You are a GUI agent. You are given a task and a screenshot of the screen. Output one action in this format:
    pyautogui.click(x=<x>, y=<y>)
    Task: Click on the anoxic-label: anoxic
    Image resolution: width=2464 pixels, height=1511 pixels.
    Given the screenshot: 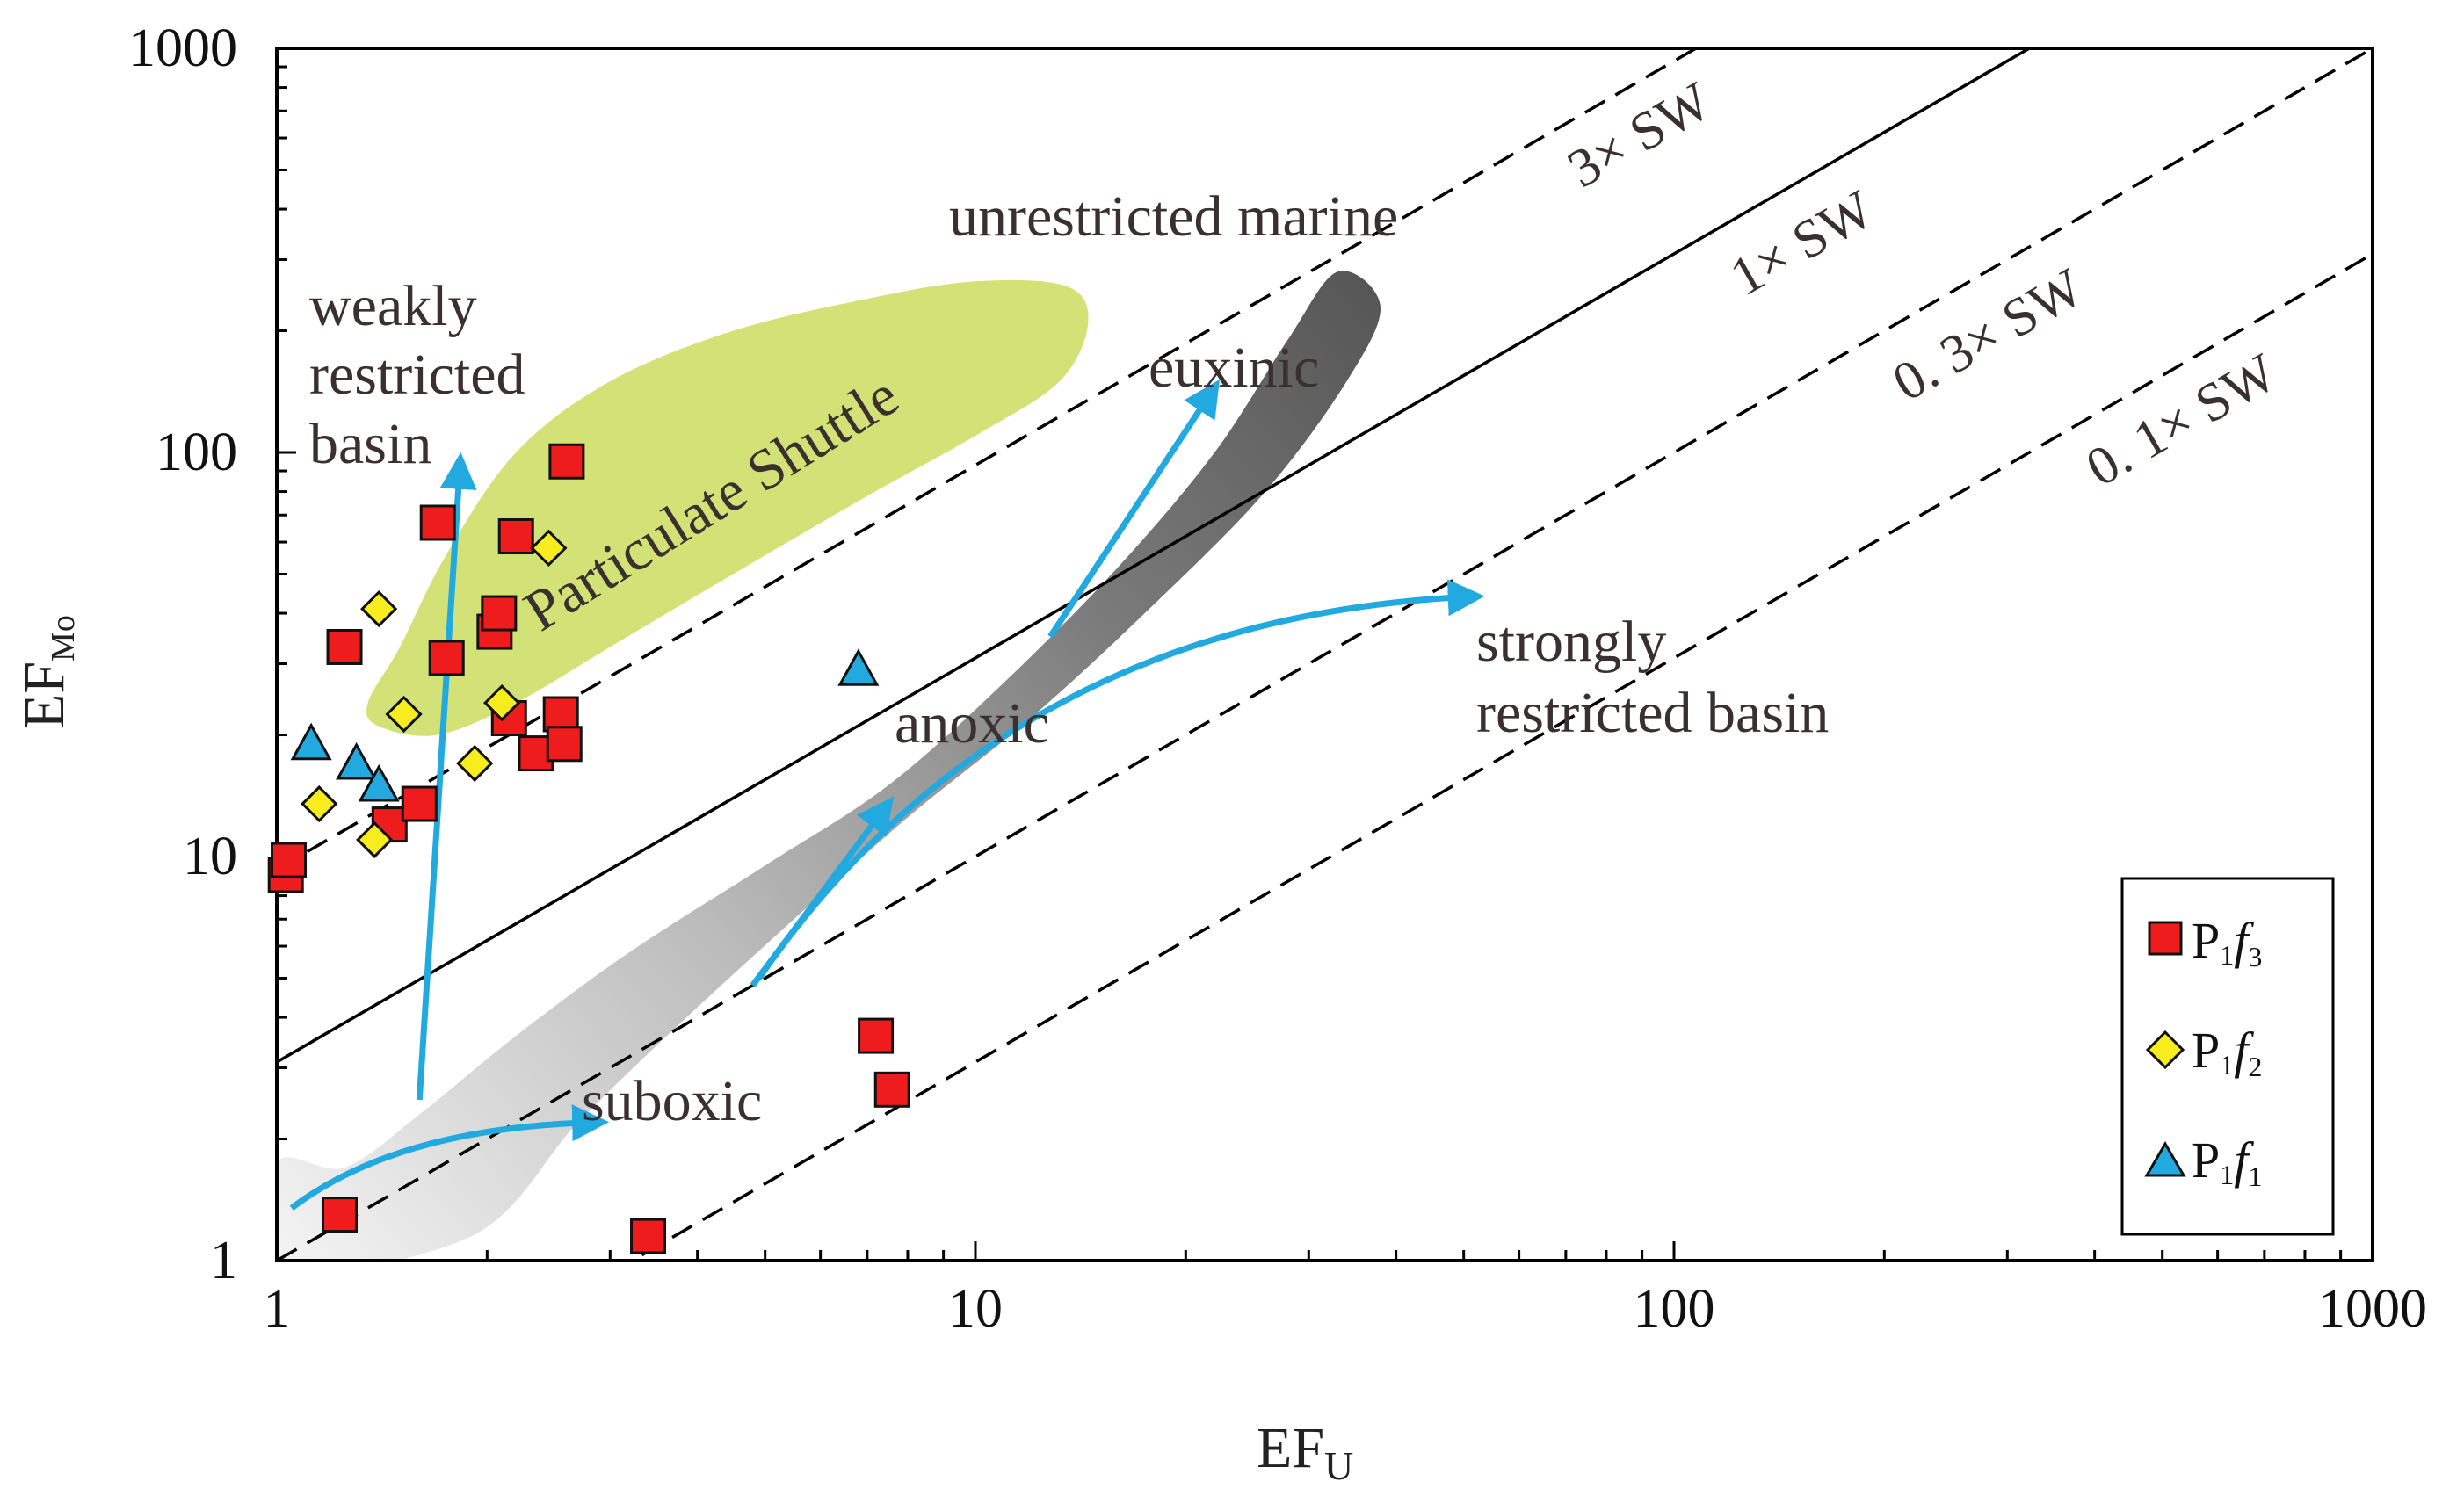 What is the action you would take?
    pyautogui.click(x=972, y=723)
    